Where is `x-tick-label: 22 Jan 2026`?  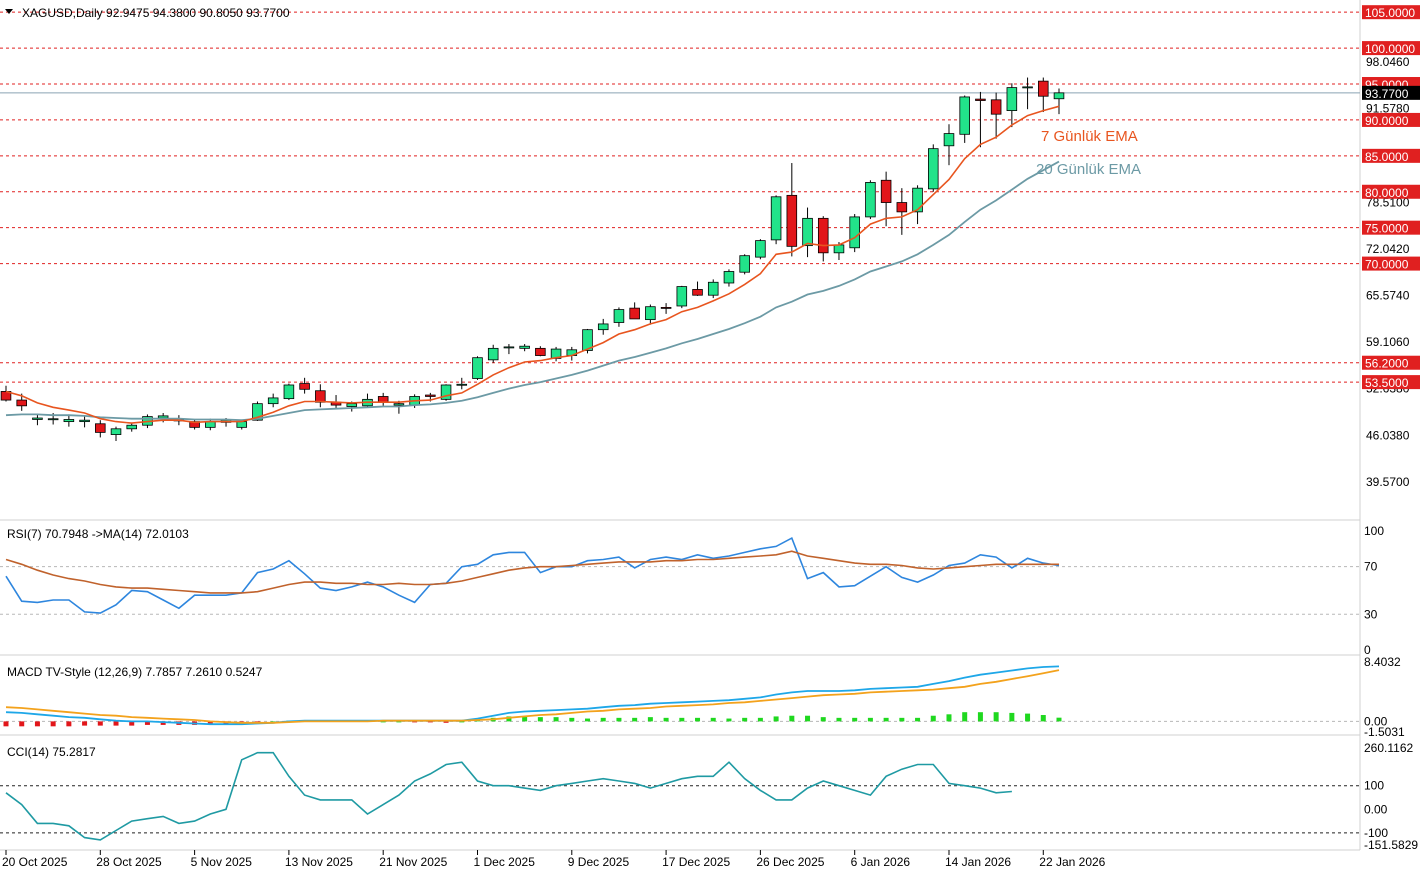
x-tick-label: 22 Jan 2026 is located at coordinates (1072, 862).